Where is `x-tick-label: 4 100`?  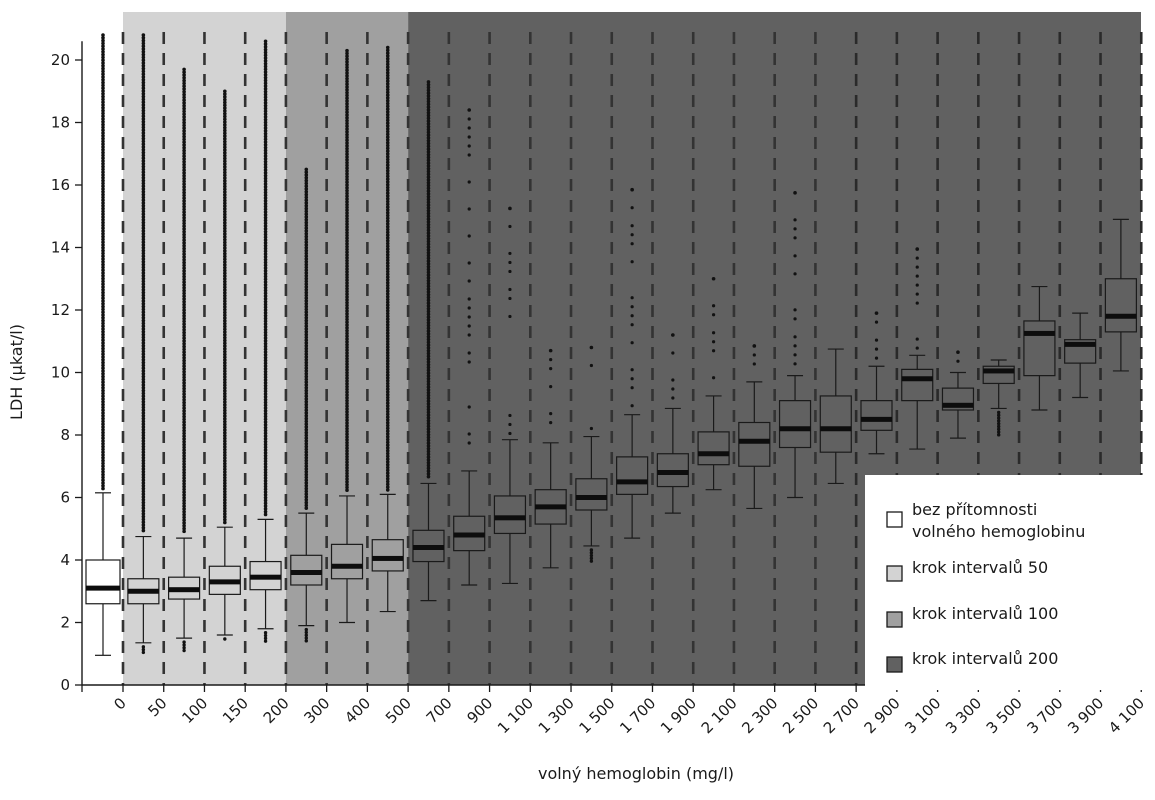
x-tick-label: 4 100 is located at coordinates (1126, 715).